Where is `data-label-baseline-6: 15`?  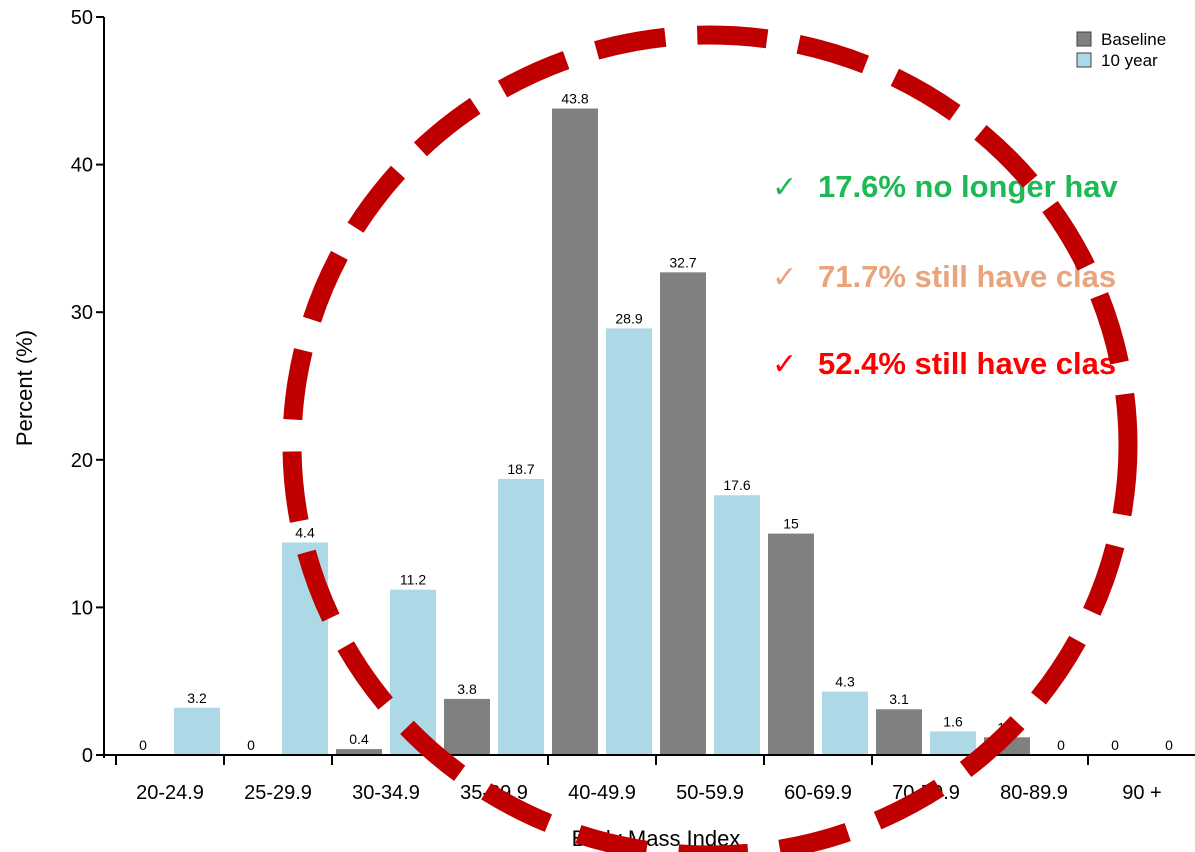 data-label-baseline-6: 15 is located at coordinates (791, 524).